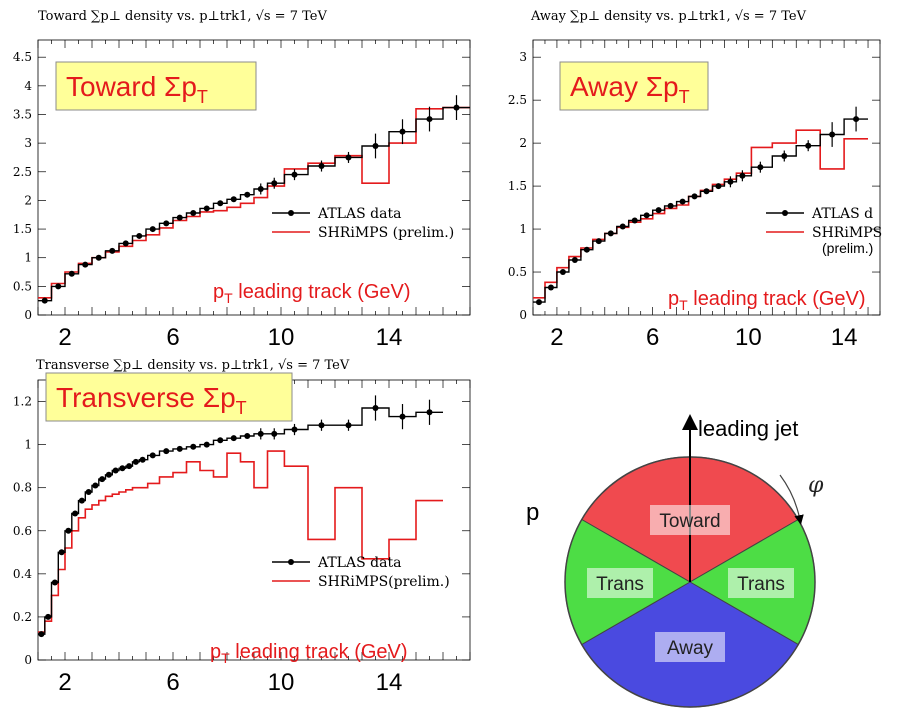 The height and width of the screenshot is (708, 910). What do you see at coordinates (28, 86) in the screenshot?
I see `y-tick-label: 4` at bounding box center [28, 86].